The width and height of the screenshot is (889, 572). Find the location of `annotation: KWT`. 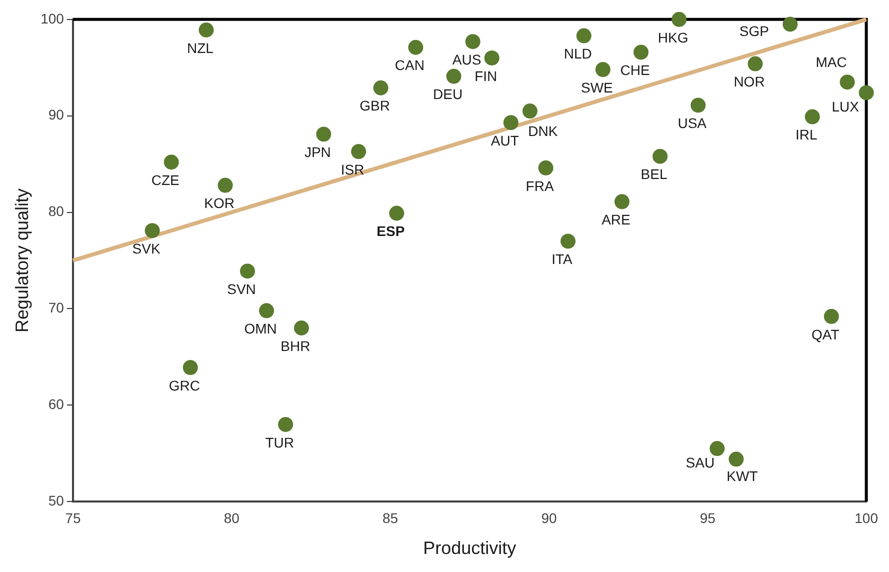

annotation: KWT is located at coordinates (742, 476).